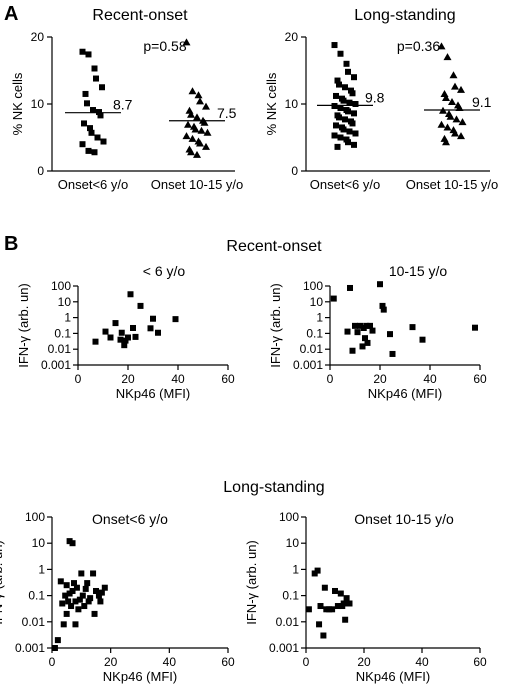 This screenshot has height=686, width=520. What do you see at coordinates (56, 365) in the screenshot?
I see `y-tick-label: 0.001` at bounding box center [56, 365].